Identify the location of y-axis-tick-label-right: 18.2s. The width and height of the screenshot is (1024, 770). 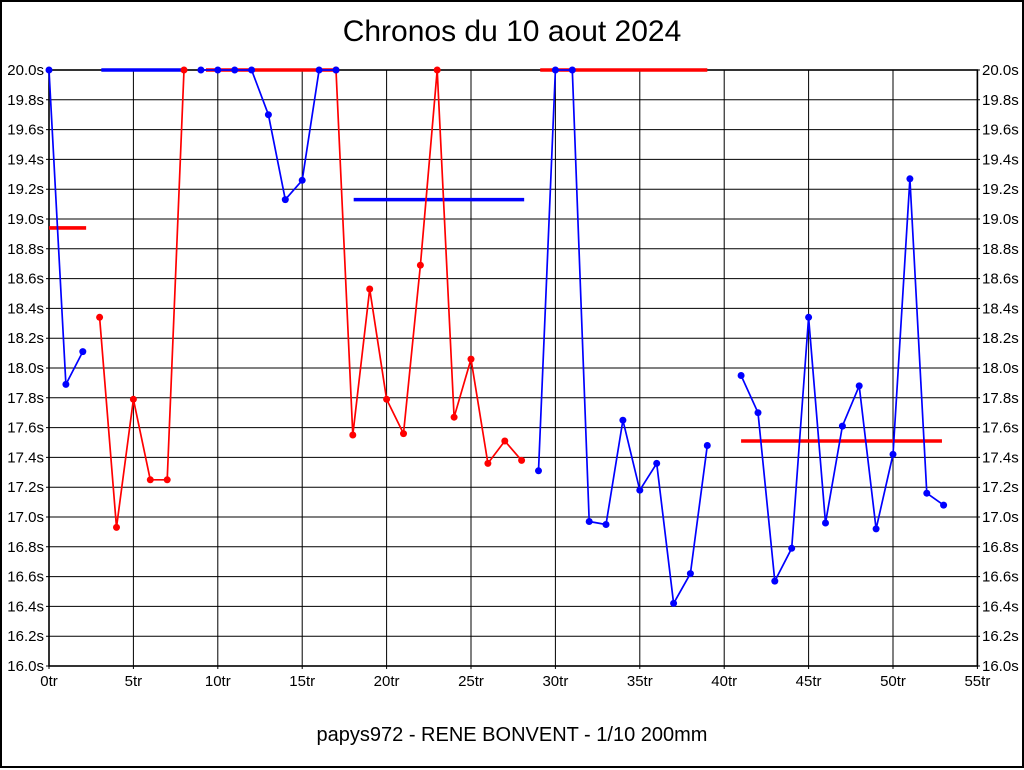
(1000, 338).